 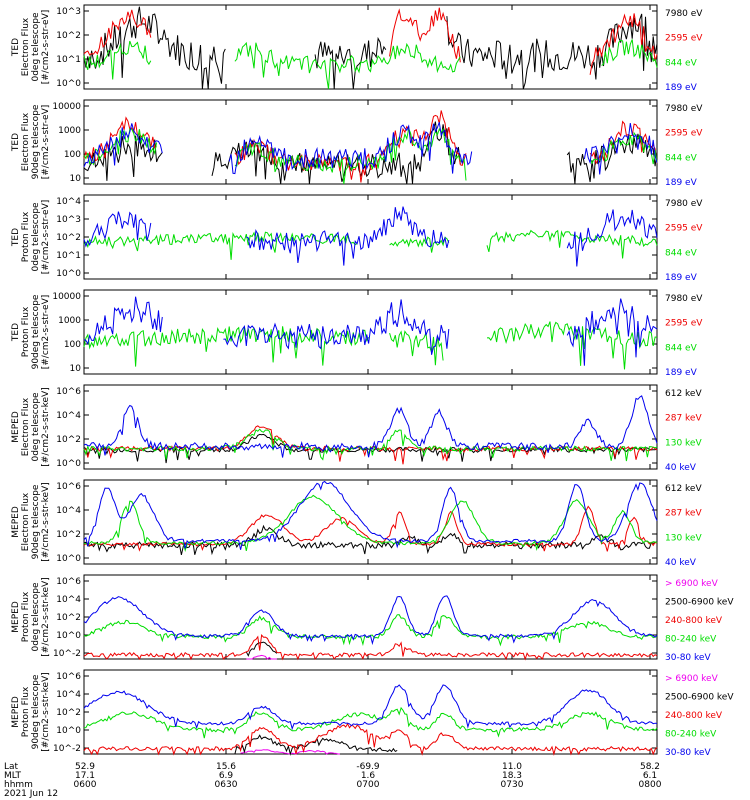 What do you see at coordinates (699, 603) in the screenshot?
I see `legend-entry: 2500-6900 keV` at bounding box center [699, 603].